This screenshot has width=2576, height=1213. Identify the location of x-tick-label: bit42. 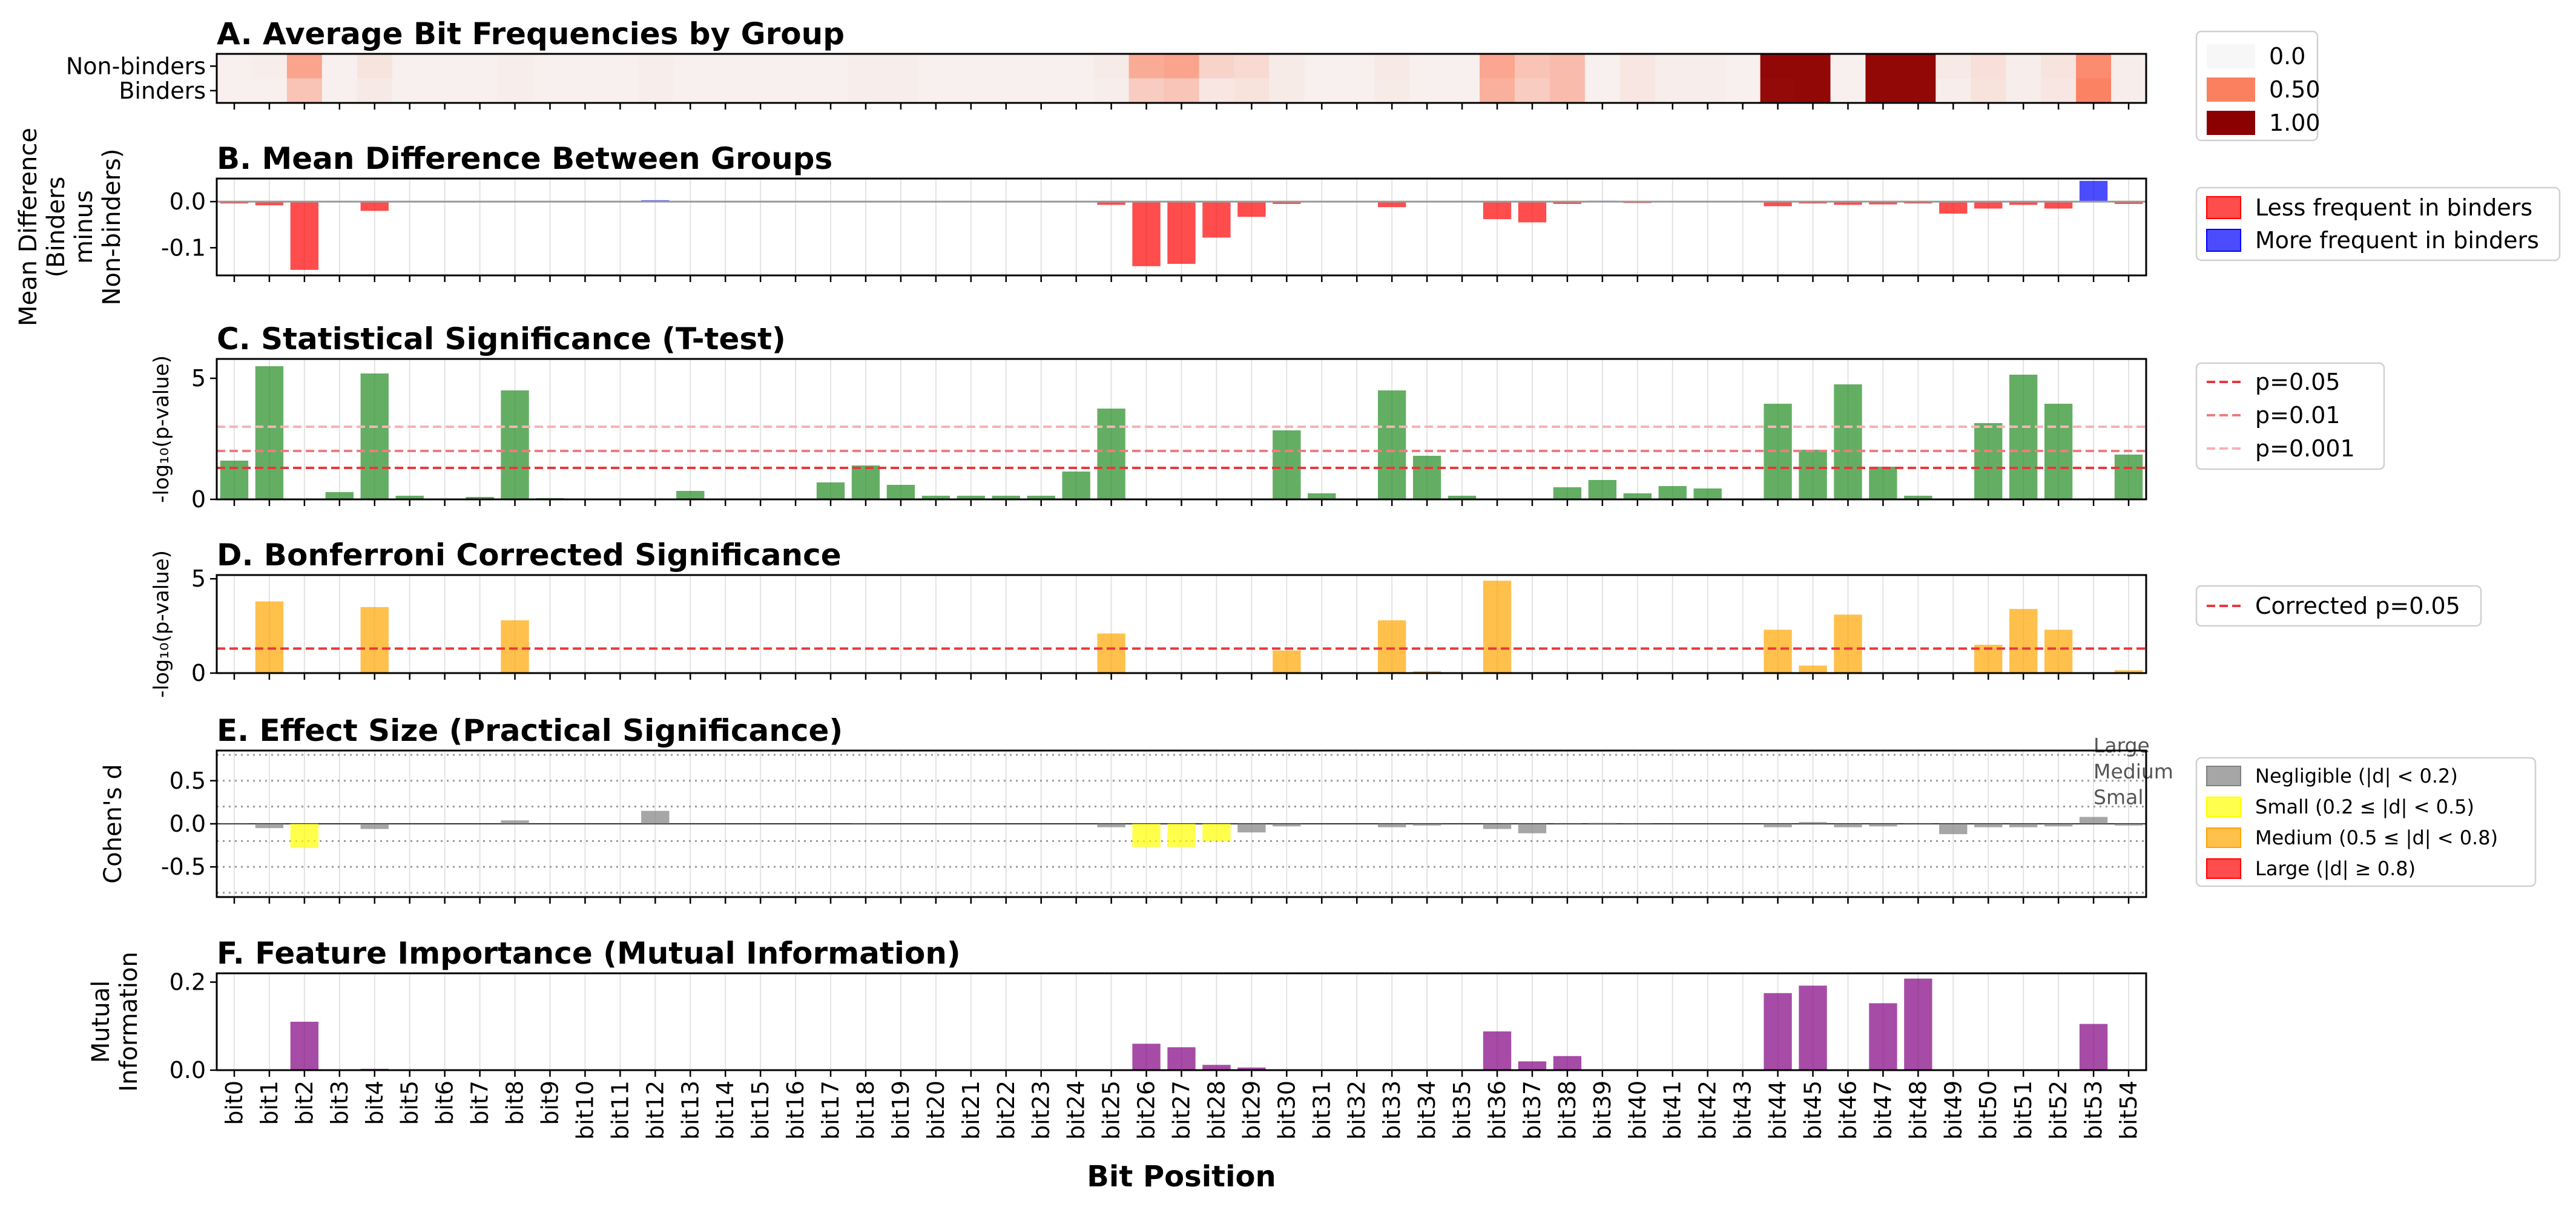
(1708, 1110).